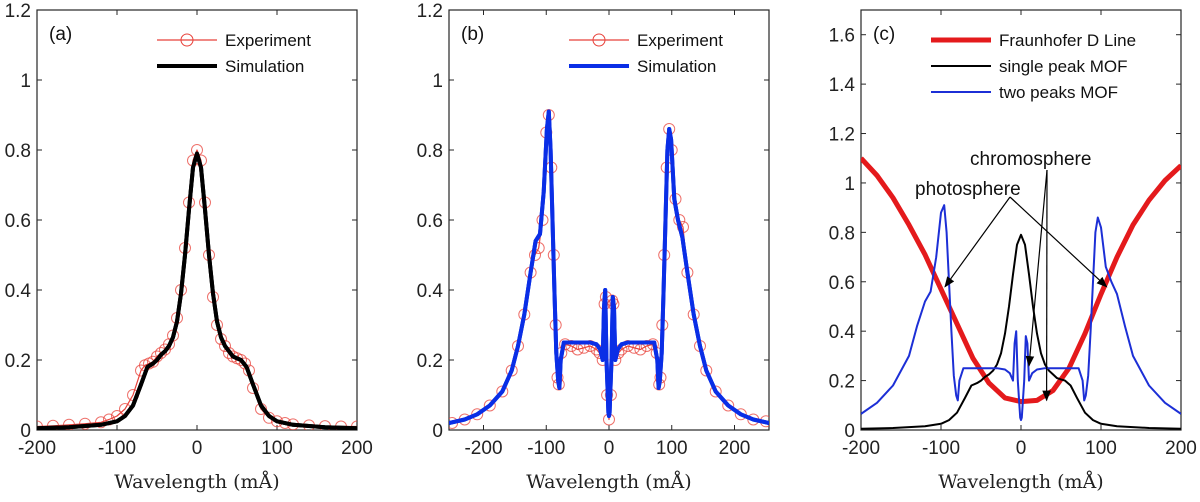  I want to click on series-line-fraunhofer-d-line, so click(1021, 280).